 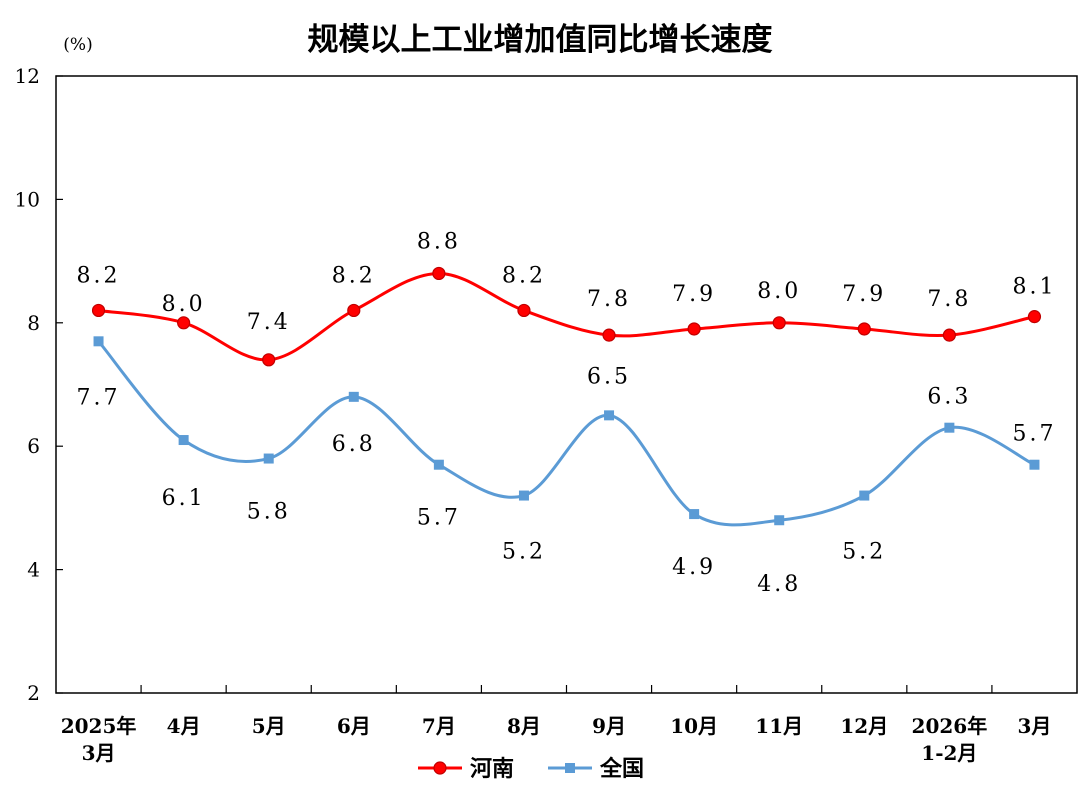 I want to click on x-tick-label: 10月, so click(x=694, y=726).